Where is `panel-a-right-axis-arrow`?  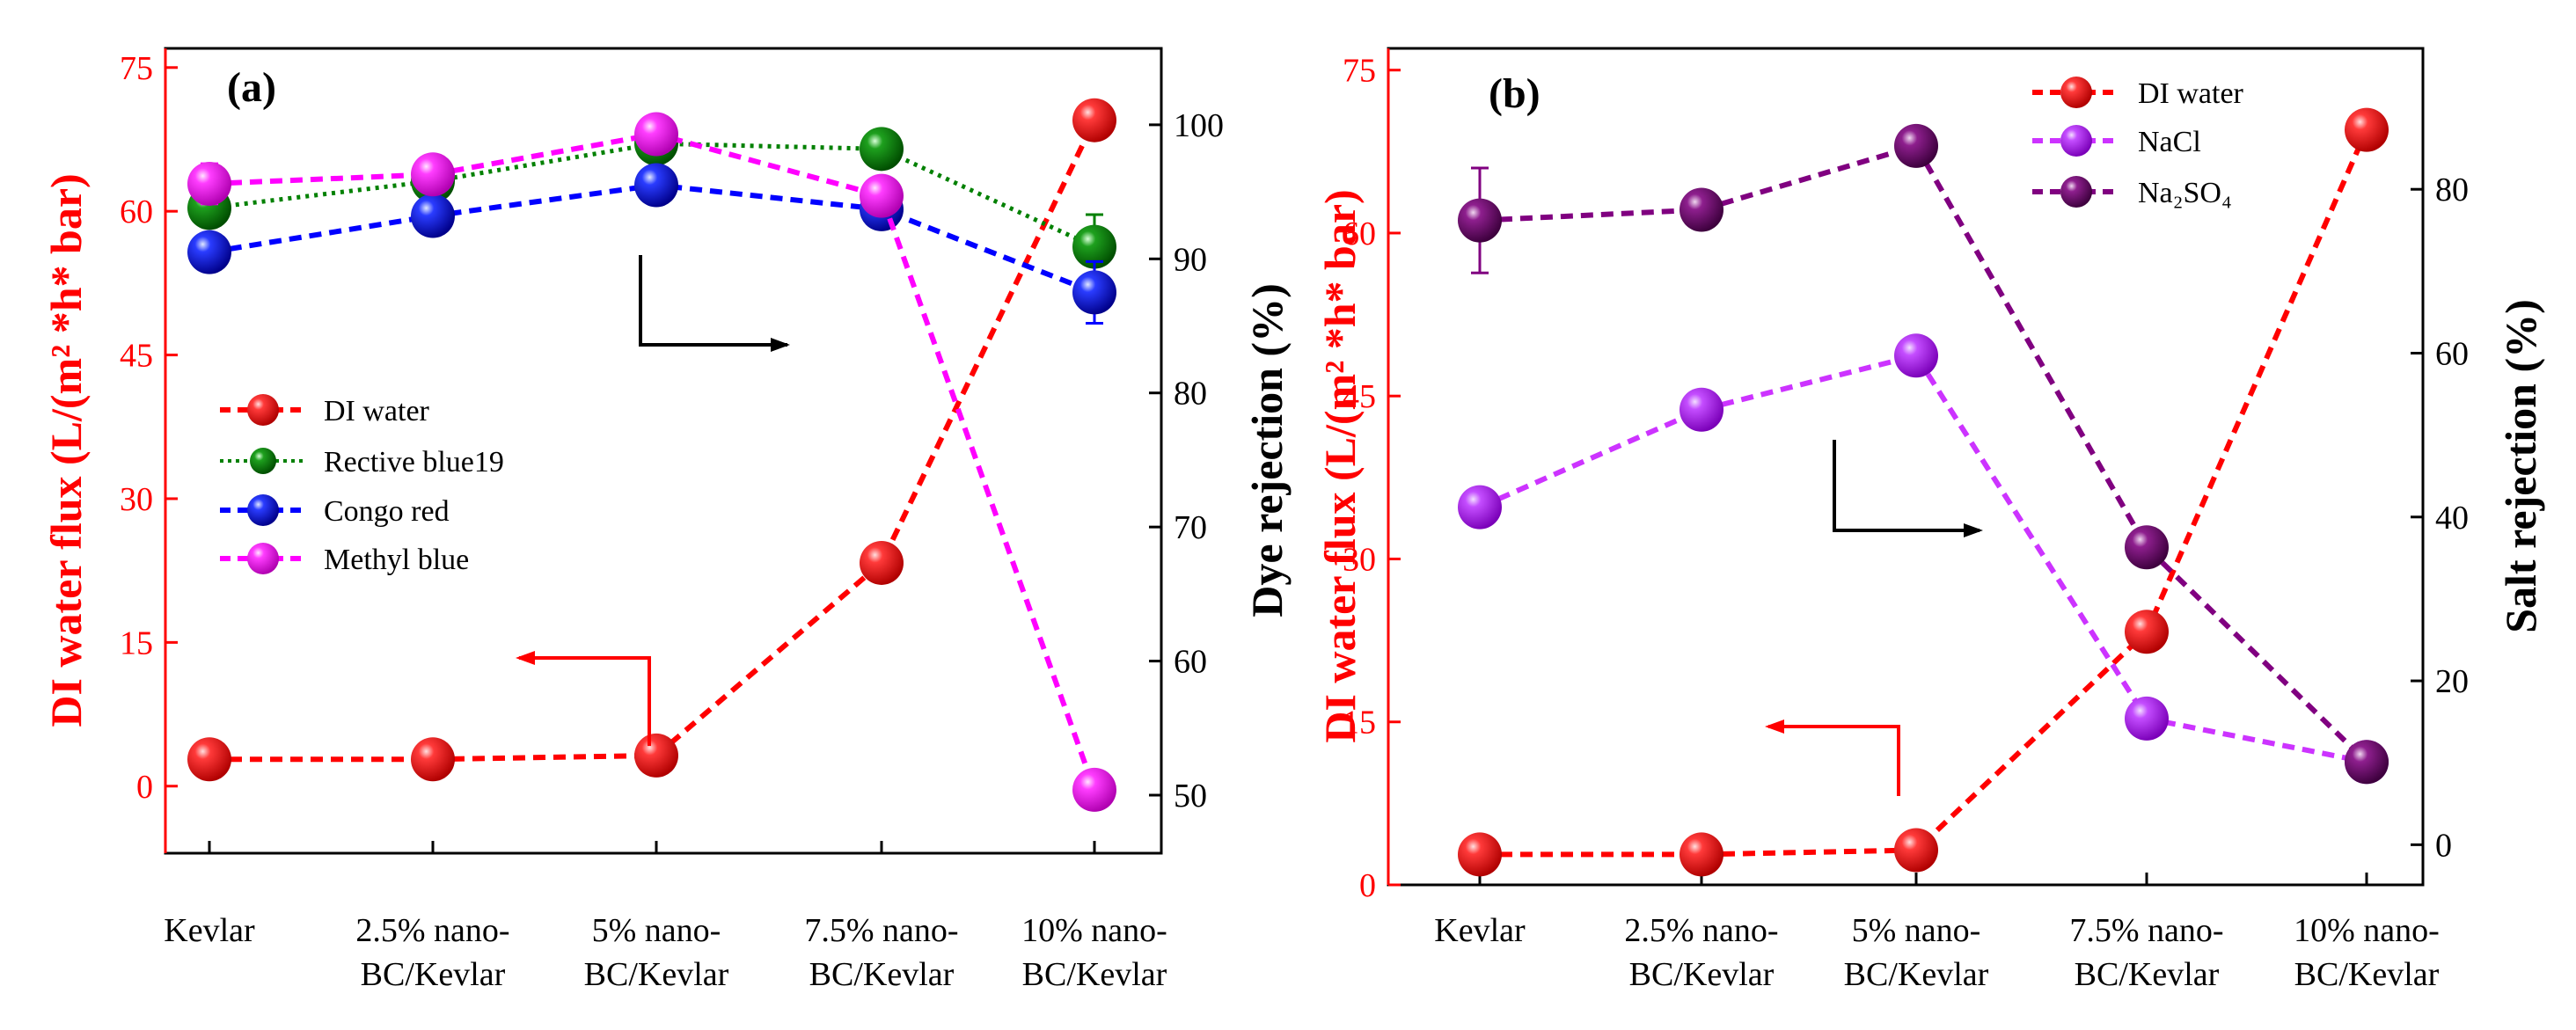
panel-a-right-axis-arrow is located at coordinates (714, 303).